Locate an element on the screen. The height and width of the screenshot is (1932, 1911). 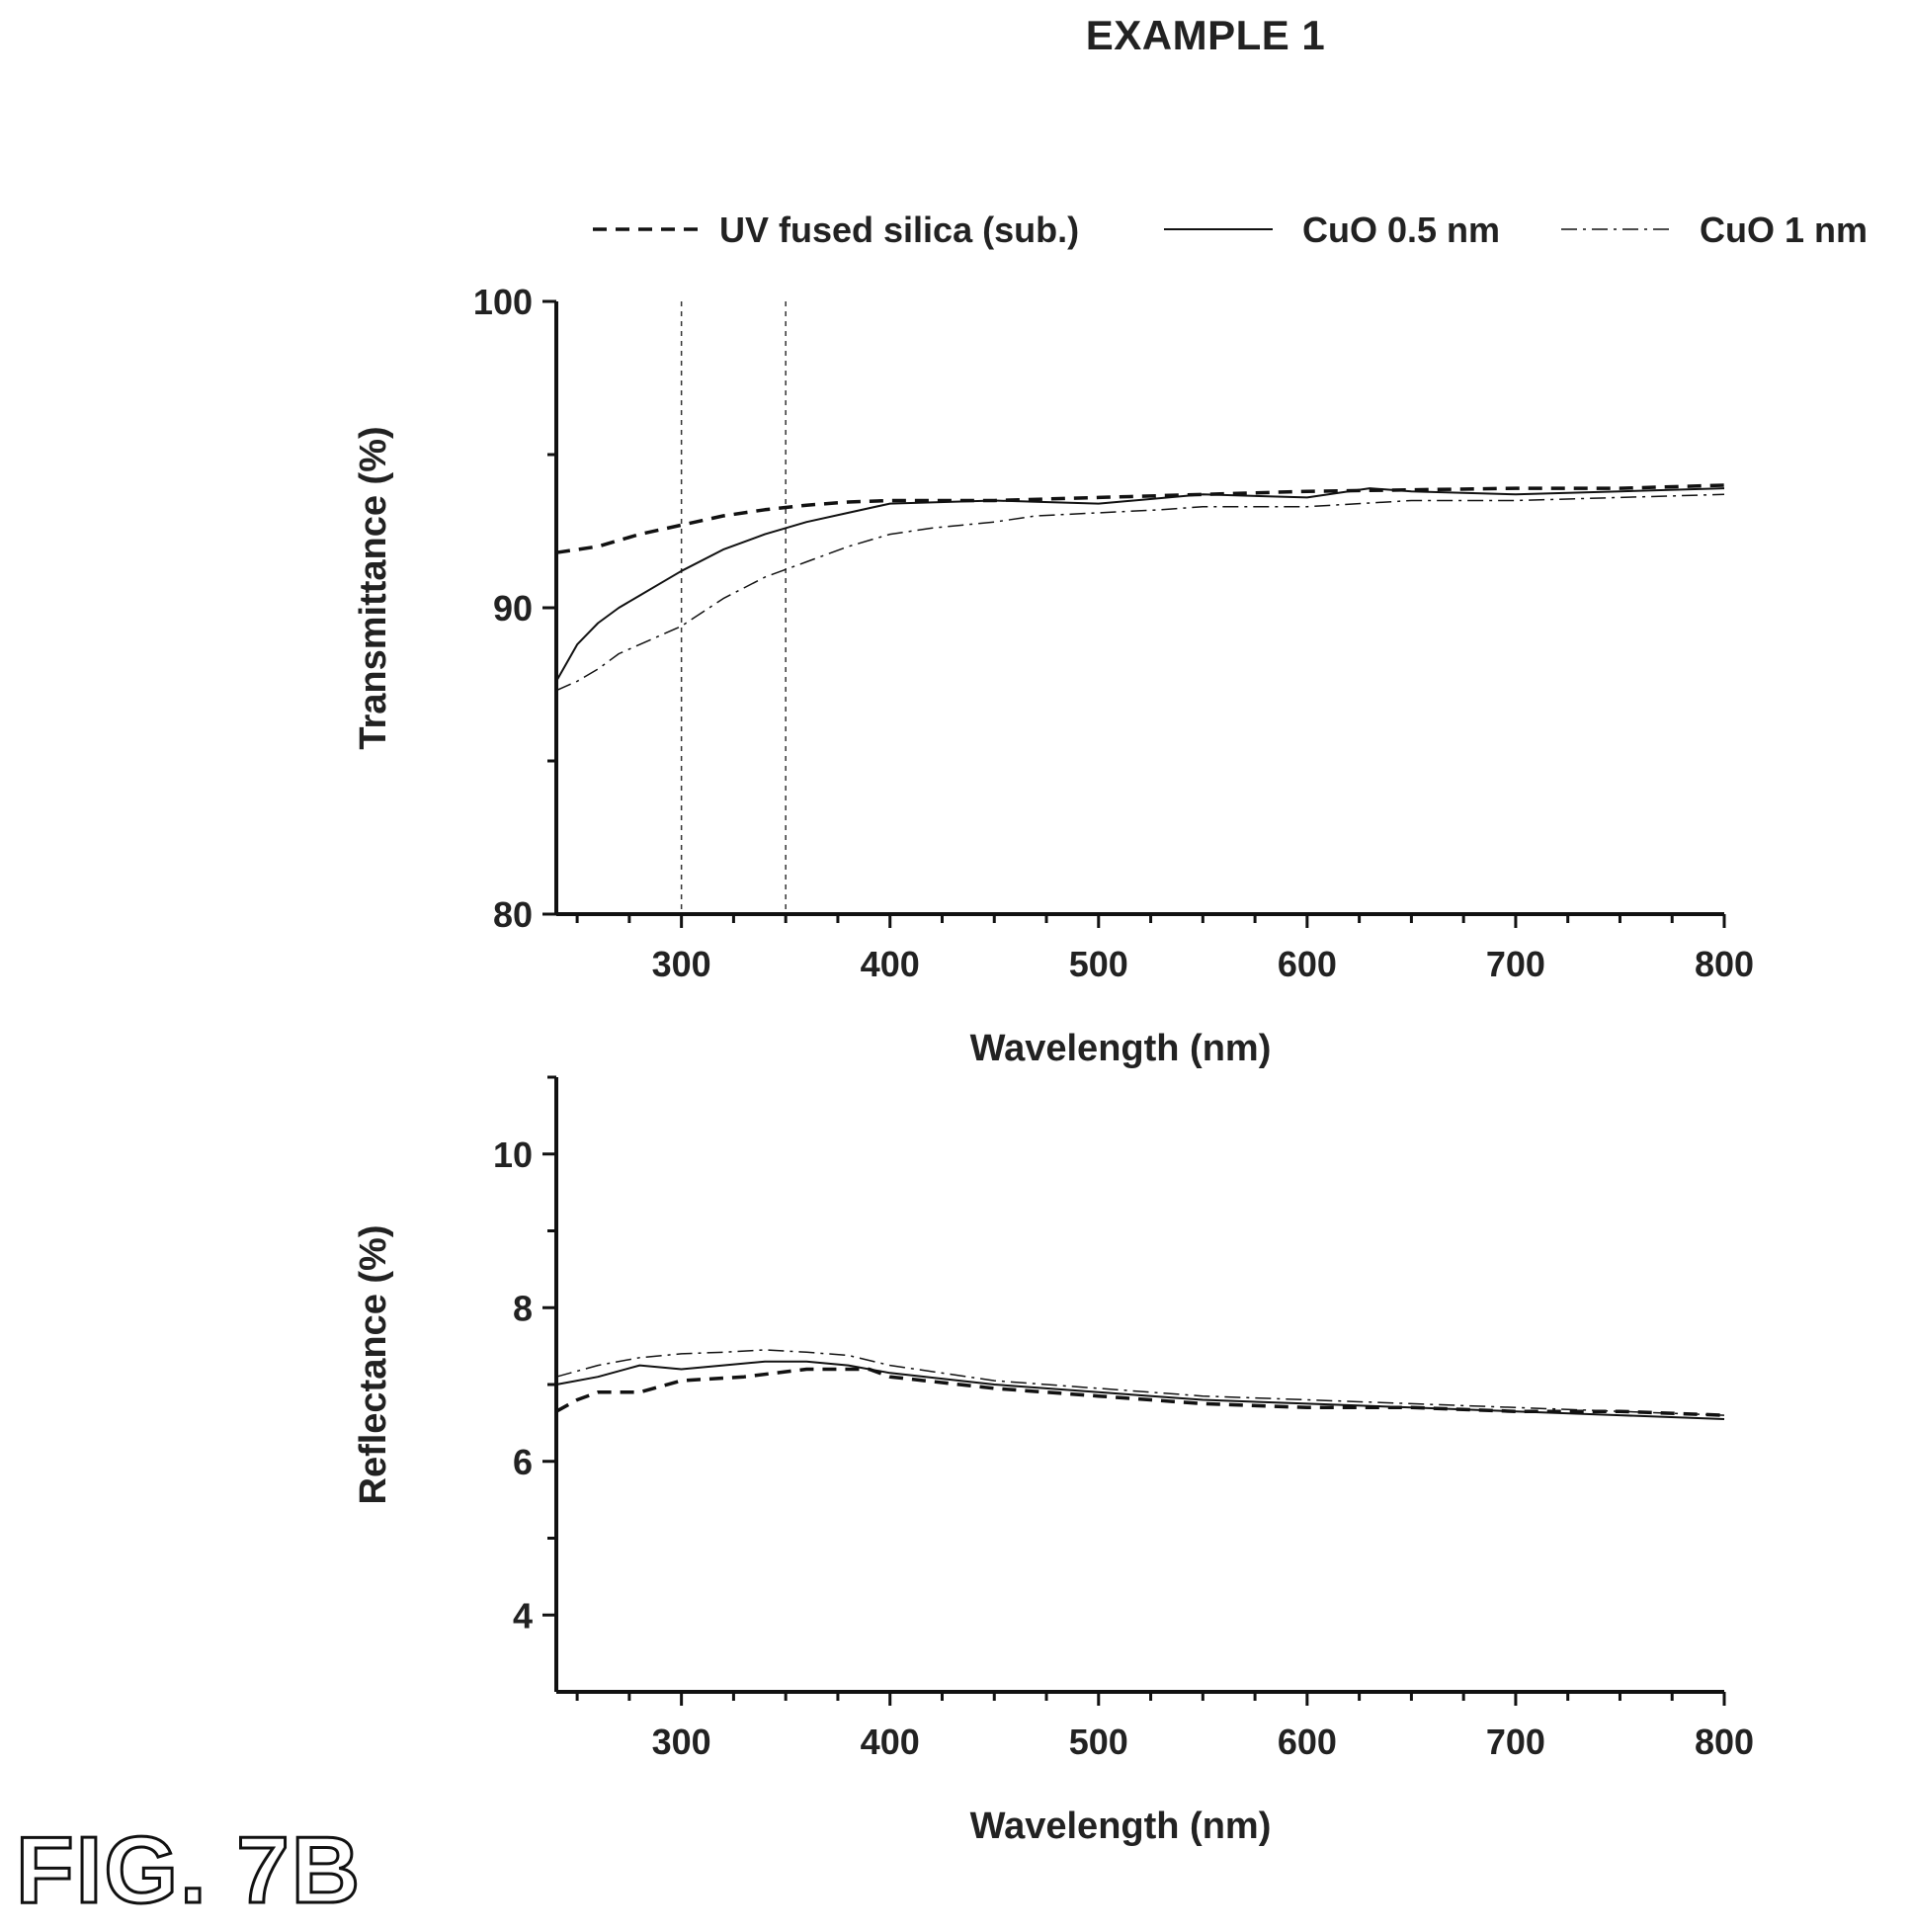
y-axis-title: Reflectance (%) is located at coordinates (373, 1365).